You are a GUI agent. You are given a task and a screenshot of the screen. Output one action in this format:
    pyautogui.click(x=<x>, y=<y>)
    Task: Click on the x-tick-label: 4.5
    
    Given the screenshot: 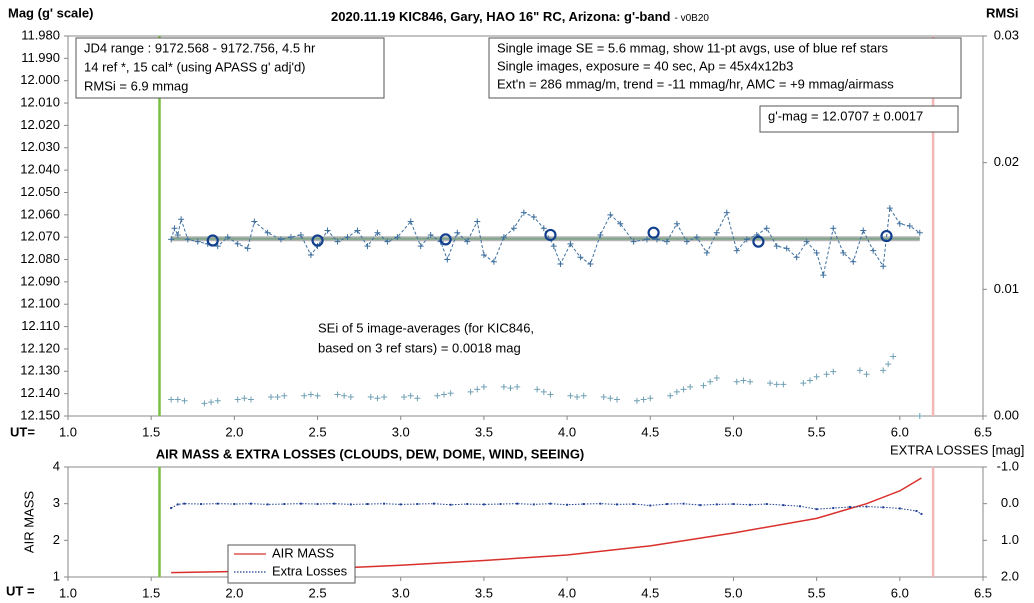 What is the action you would take?
    pyautogui.click(x=650, y=431)
    